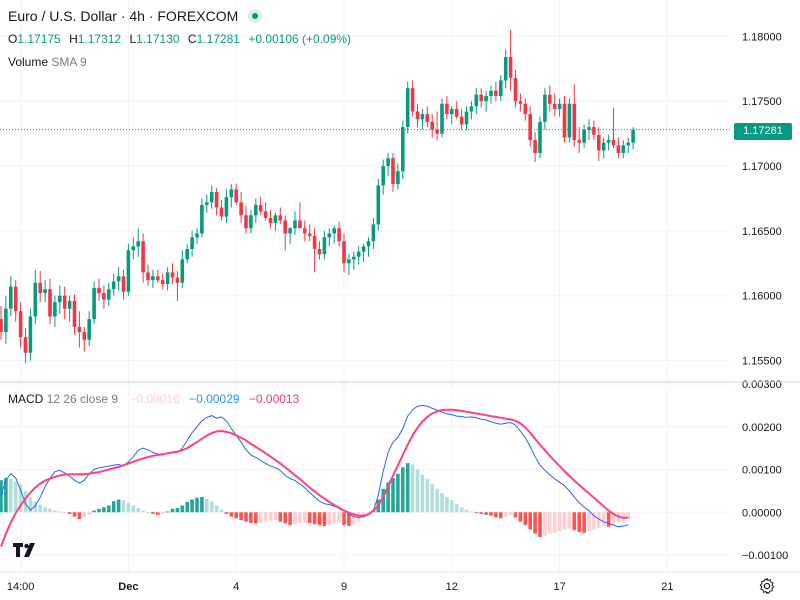 The image size is (800, 600). What do you see at coordinates (128, 587) in the screenshot?
I see `time-axis-tick: Dec` at bounding box center [128, 587].